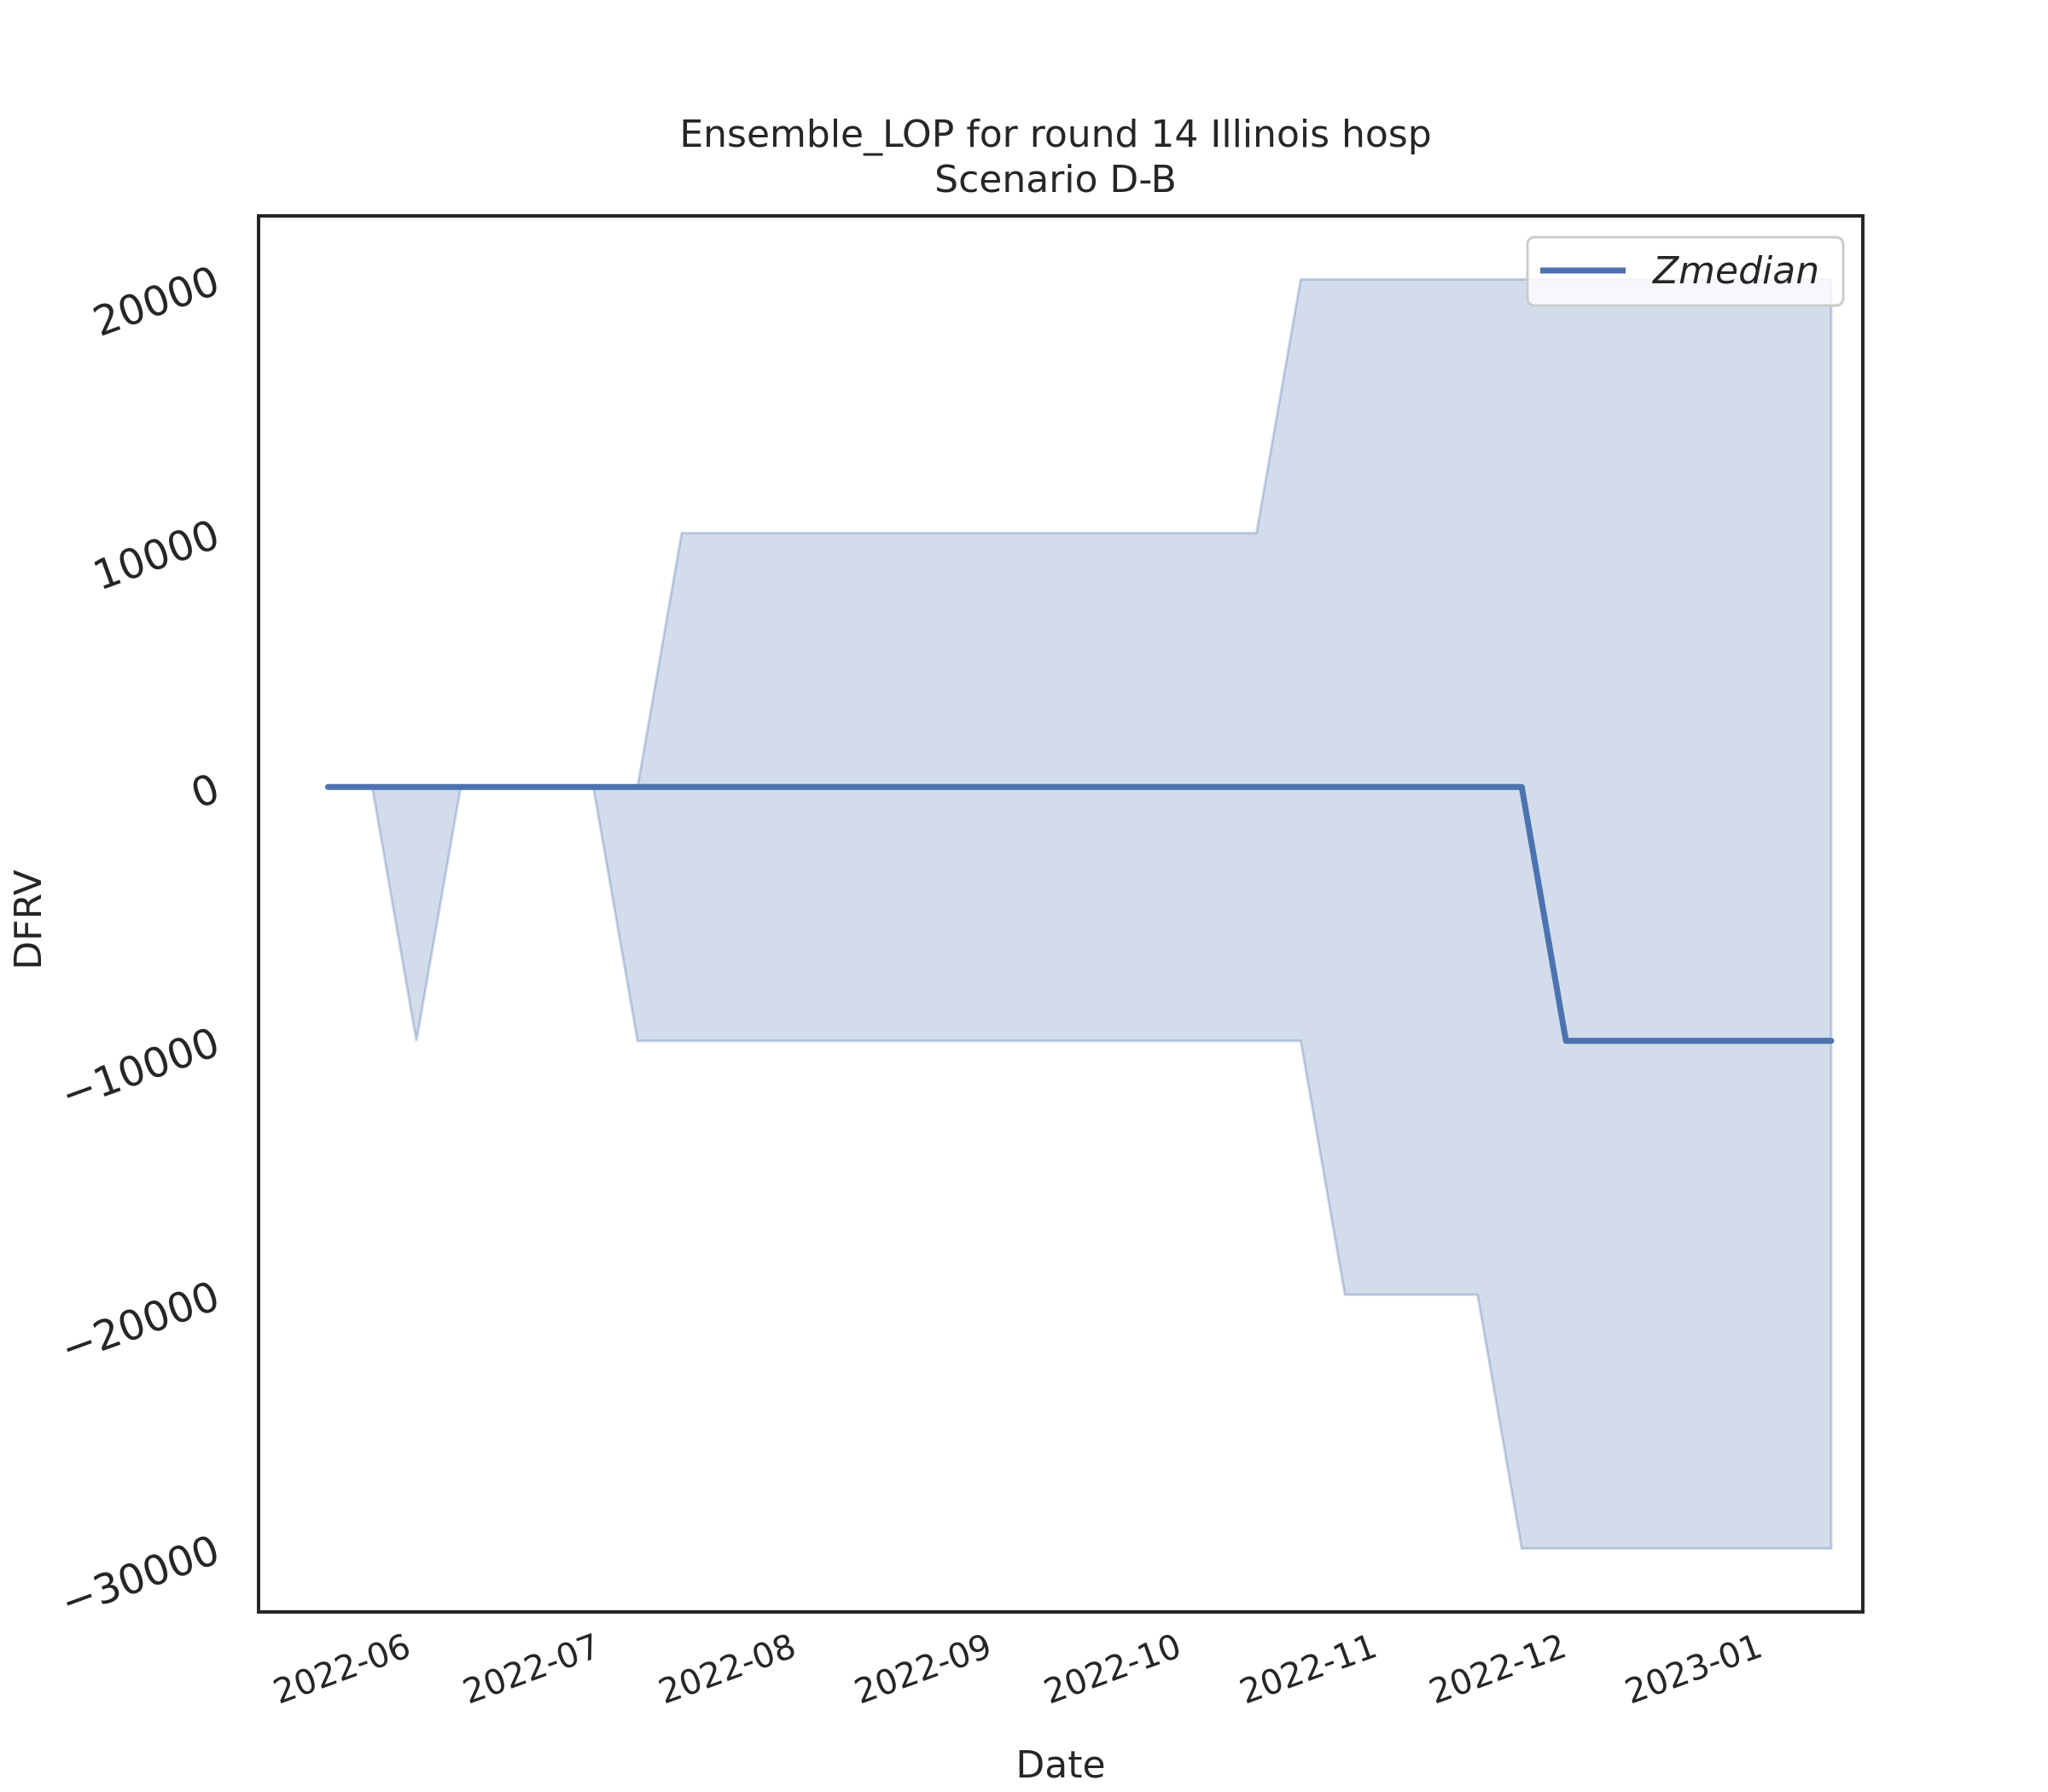 Image resolution: width=2048 pixels, height=1792 pixels. What do you see at coordinates (727, 1669) in the screenshot?
I see `x-tick-label: 2022-08` at bounding box center [727, 1669].